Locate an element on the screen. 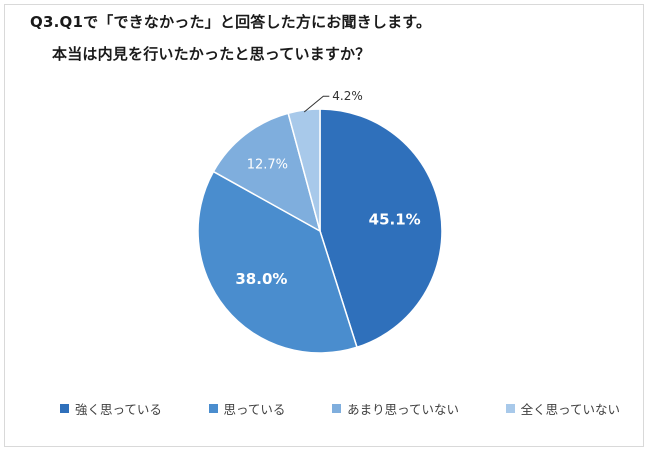 The width and height of the screenshot is (650, 453). legend-item-not-really-think: あまり思っていない is located at coordinates (395, 408).